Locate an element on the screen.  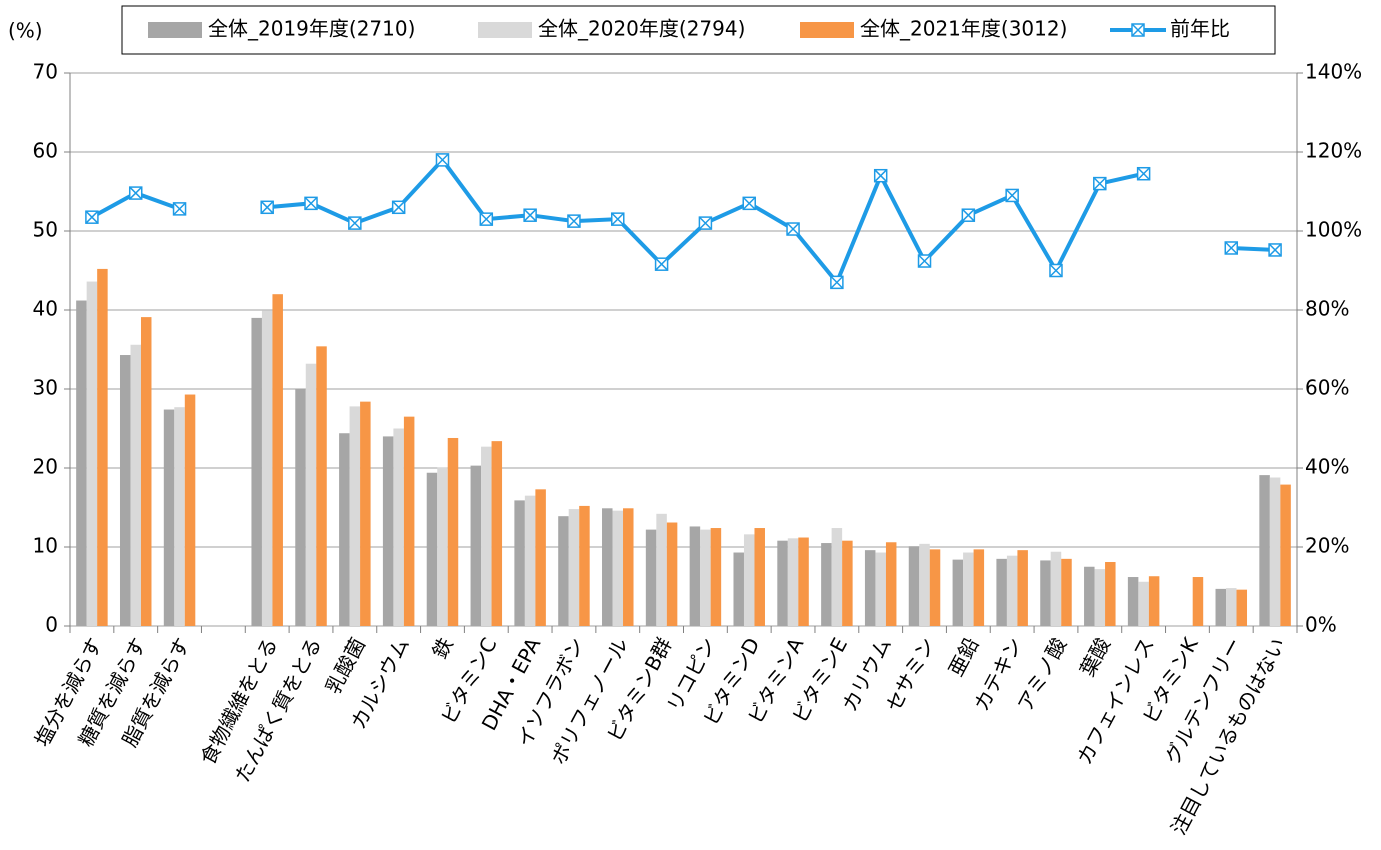
y2-tick-label: 60% is located at coordinates (1327, 388).